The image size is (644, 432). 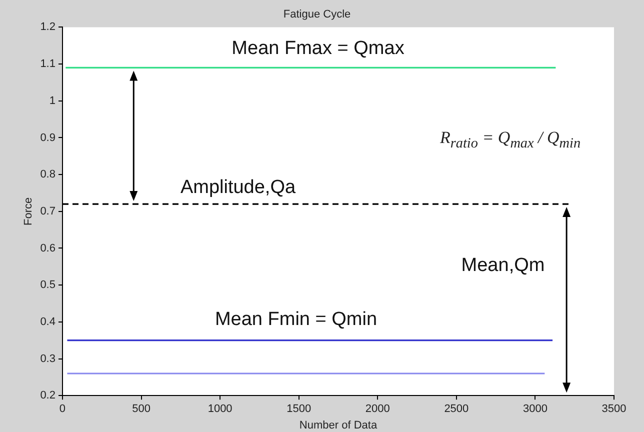 I want to click on y-tick-label: 1, so click(x=52, y=100).